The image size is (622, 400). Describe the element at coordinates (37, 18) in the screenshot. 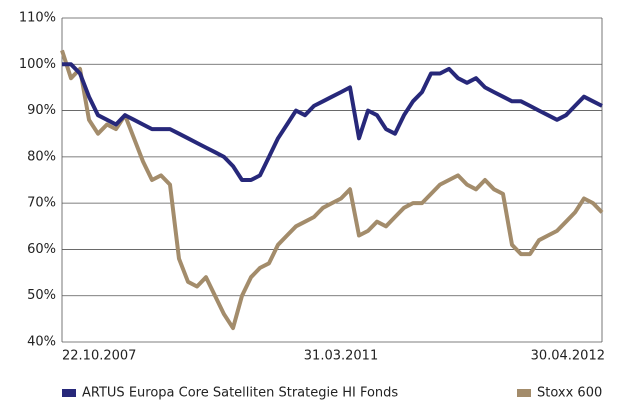

I see `y-tick-label: 110%` at that location.